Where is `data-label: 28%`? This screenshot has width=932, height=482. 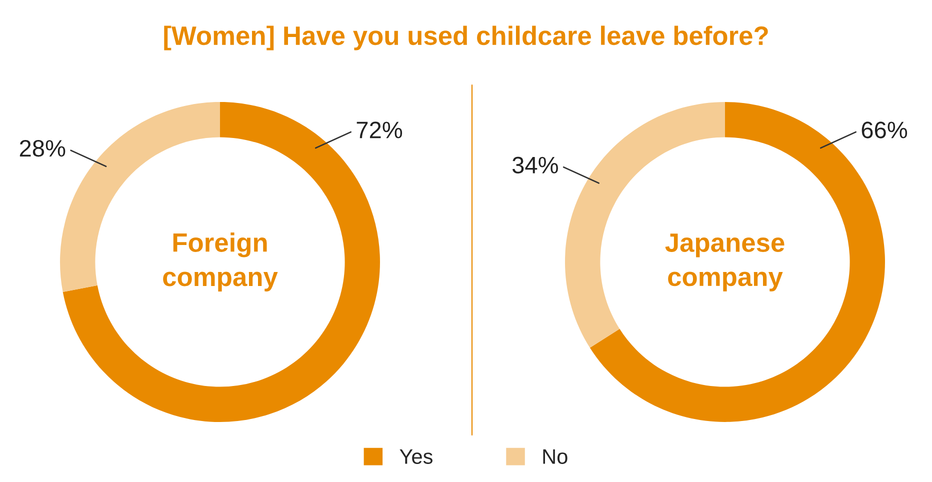
data-label: 28% is located at coordinates (43, 148).